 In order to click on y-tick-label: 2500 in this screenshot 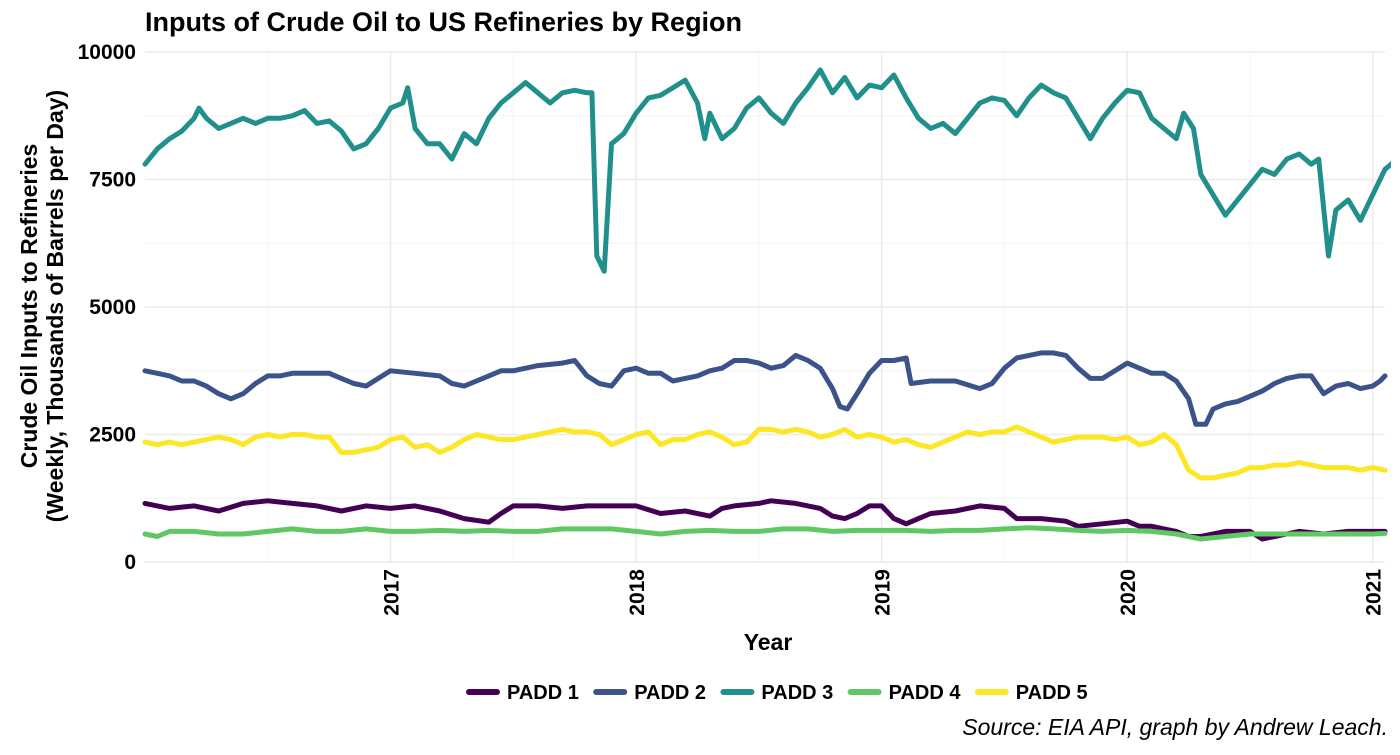, I will do `click(112, 435)`.